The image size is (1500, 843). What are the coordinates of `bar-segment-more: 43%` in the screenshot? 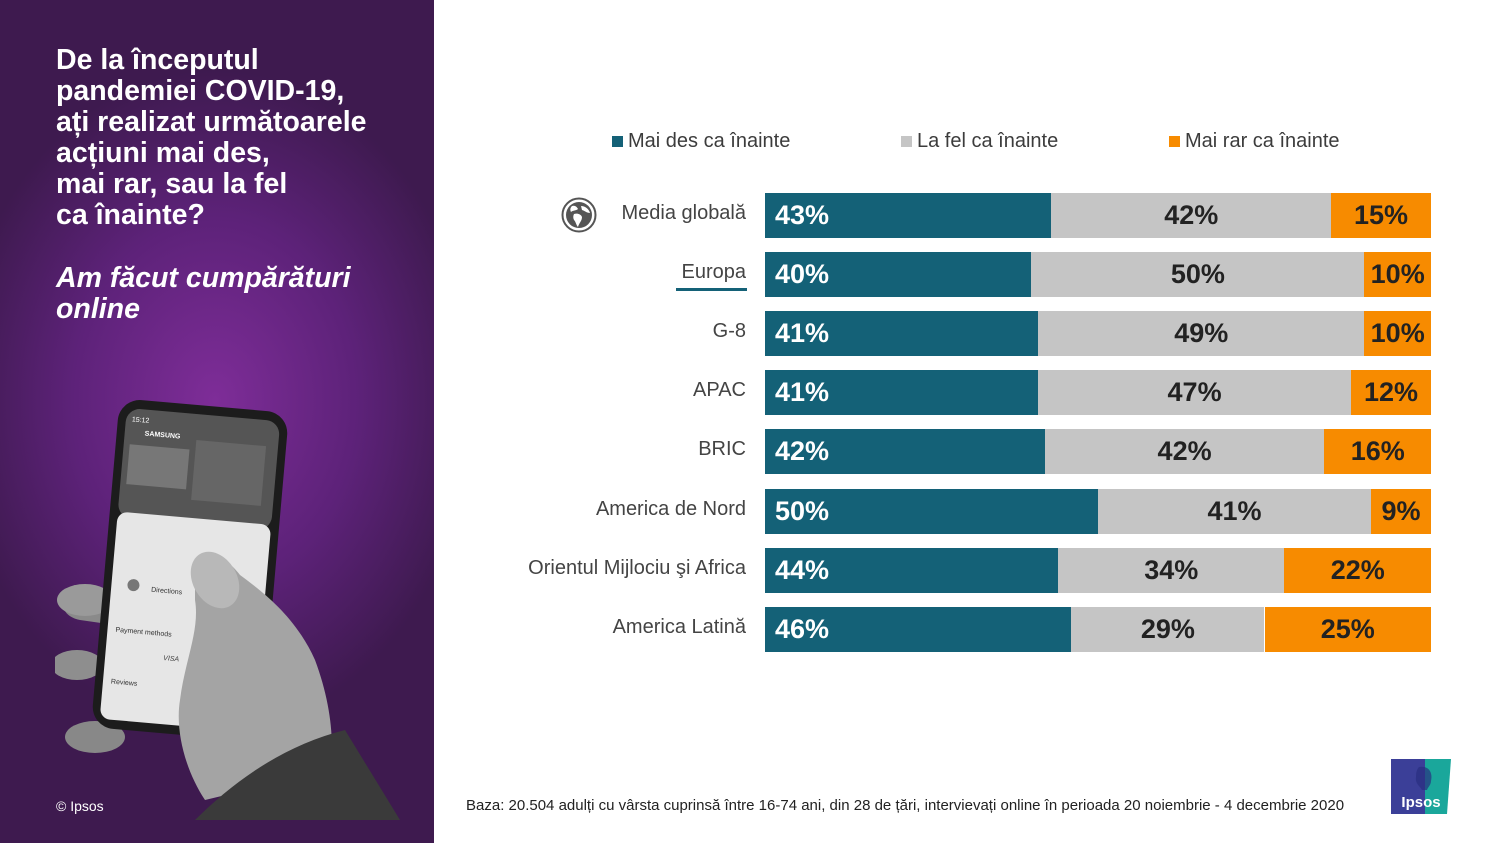 It's located at (908, 215).